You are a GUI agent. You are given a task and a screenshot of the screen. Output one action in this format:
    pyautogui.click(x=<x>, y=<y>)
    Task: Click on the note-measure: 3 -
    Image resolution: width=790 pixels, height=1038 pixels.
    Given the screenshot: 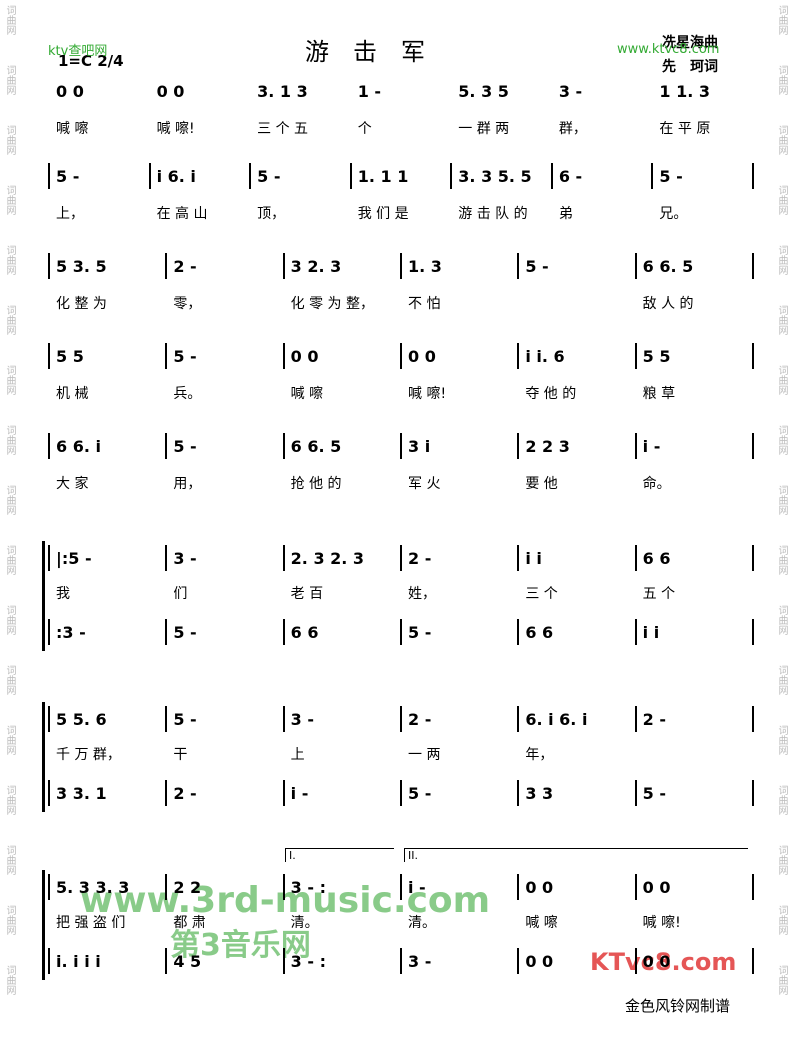 What is the action you would take?
    pyautogui.click(x=570, y=91)
    